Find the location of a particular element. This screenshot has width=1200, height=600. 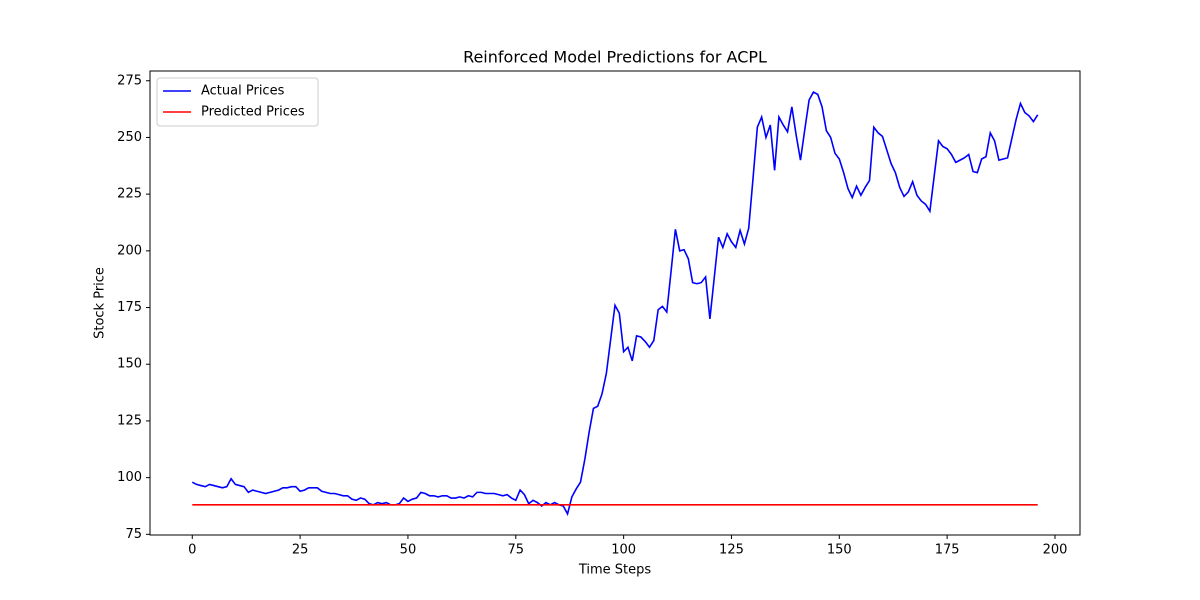

legend-box is located at coordinates (237, 102).